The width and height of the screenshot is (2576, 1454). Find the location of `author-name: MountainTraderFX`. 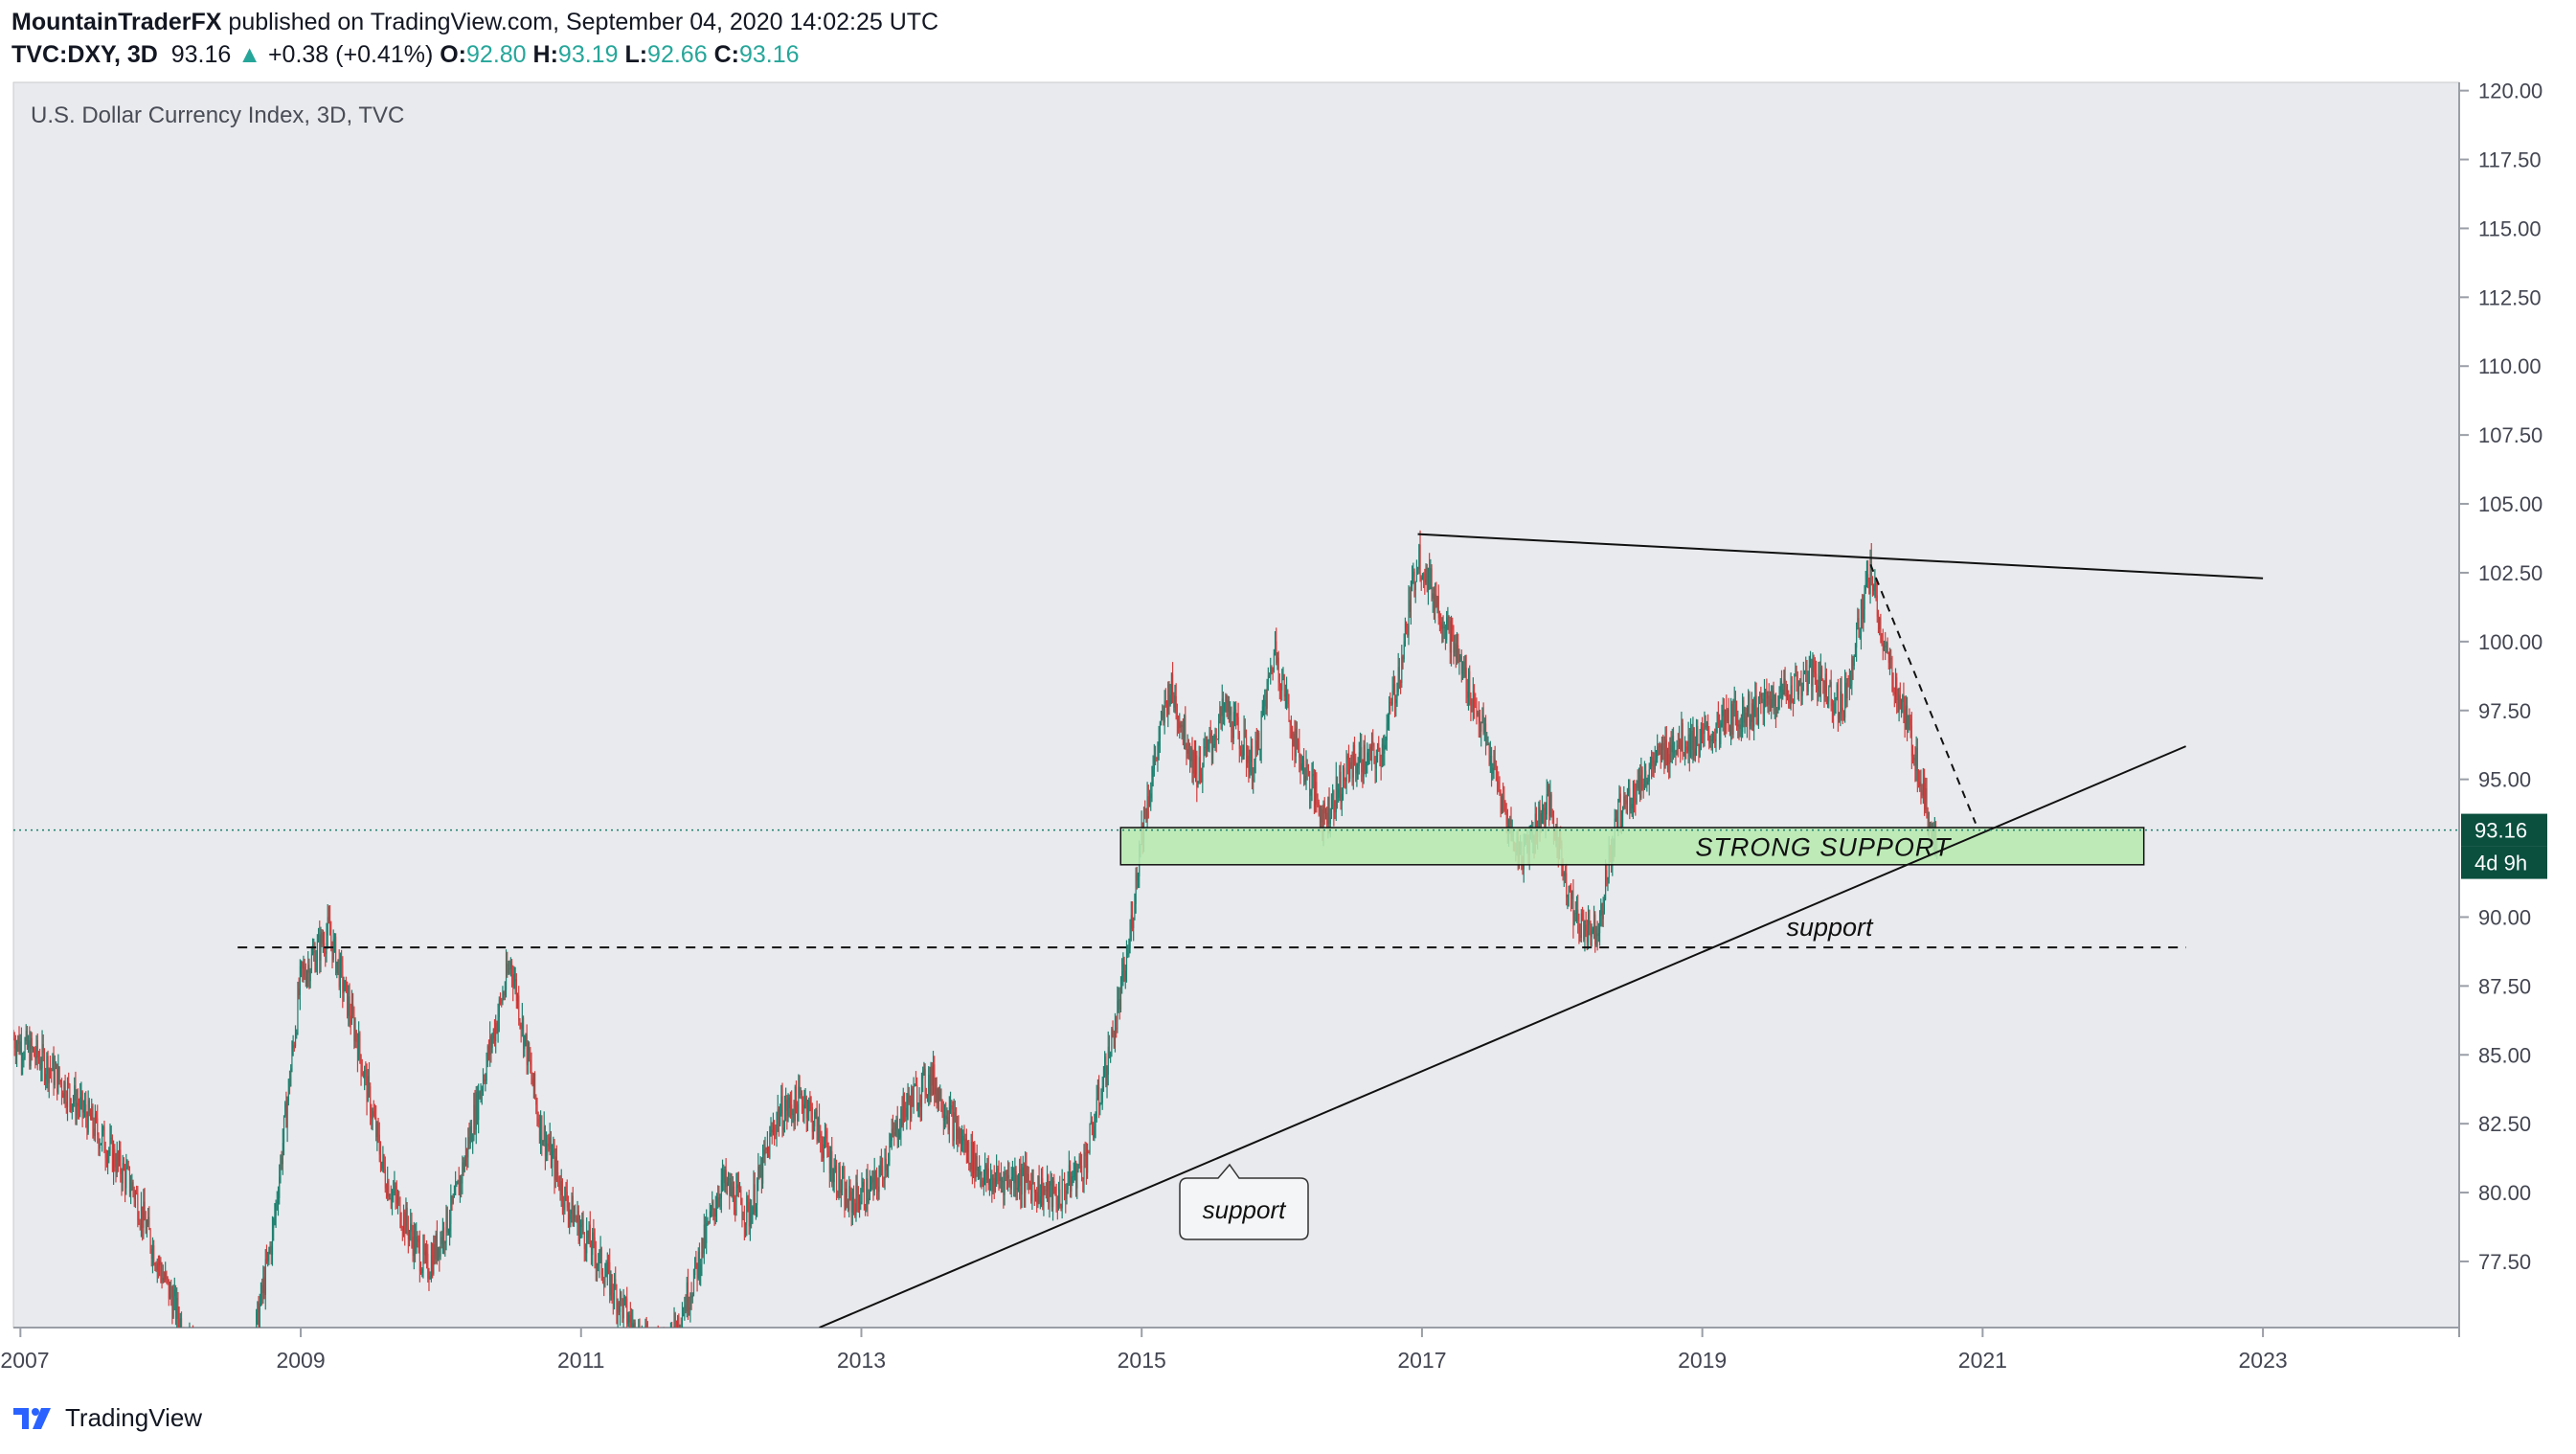

author-name: MountainTraderFX is located at coordinates (116, 22).